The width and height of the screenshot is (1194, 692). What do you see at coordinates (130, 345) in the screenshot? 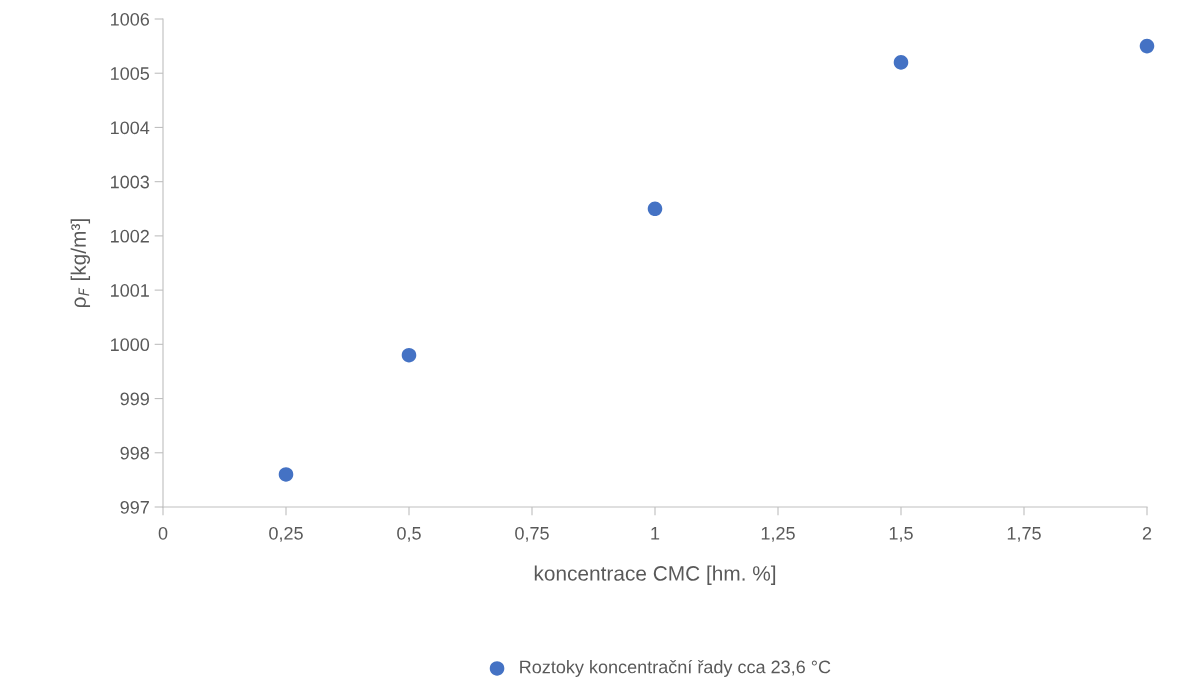
I see `y-tick-label: 1000` at bounding box center [130, 345].